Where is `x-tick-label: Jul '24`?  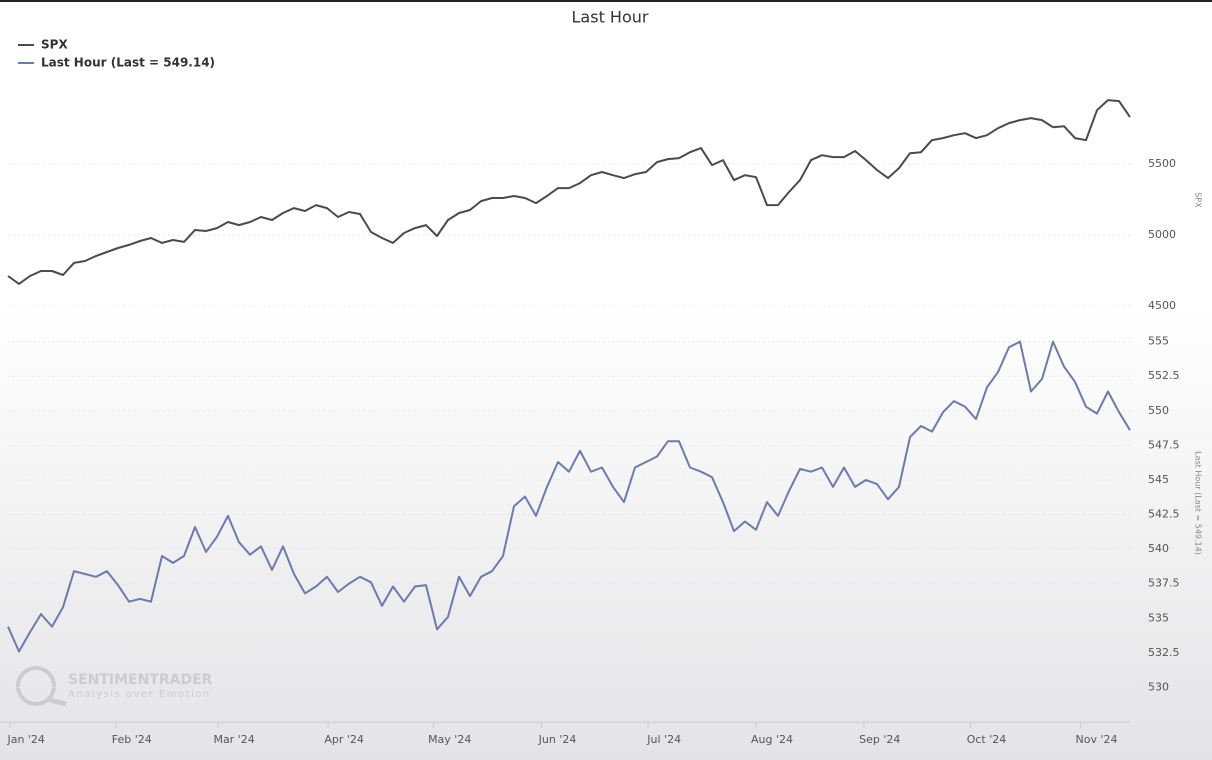
x-tick-label: Jul '24 is located at coordinates (663, 739).